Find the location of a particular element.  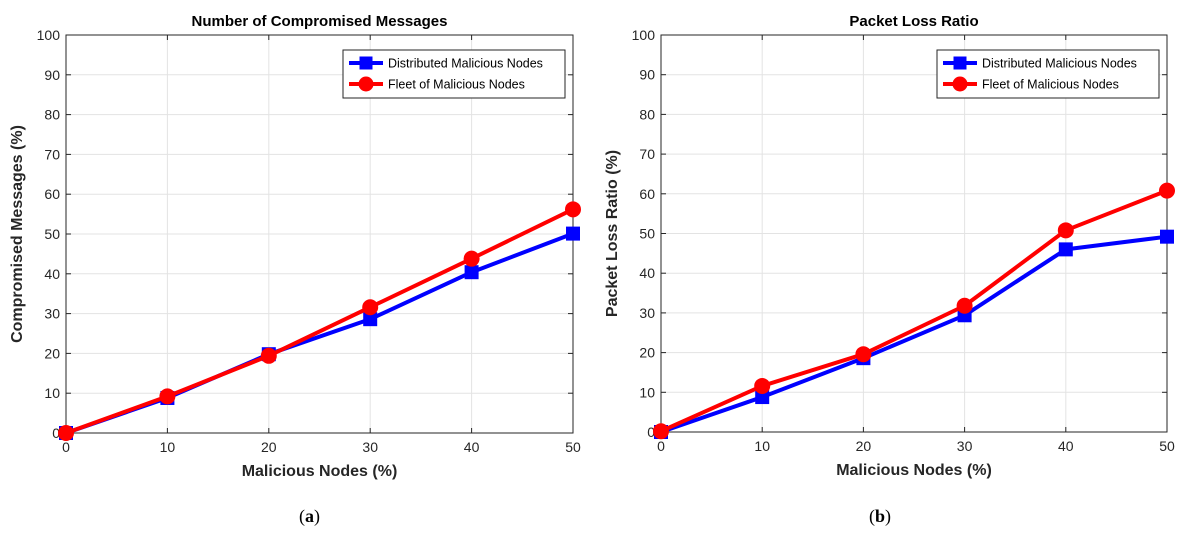

caption-a-letter: a is located at coordinates (309, 516).